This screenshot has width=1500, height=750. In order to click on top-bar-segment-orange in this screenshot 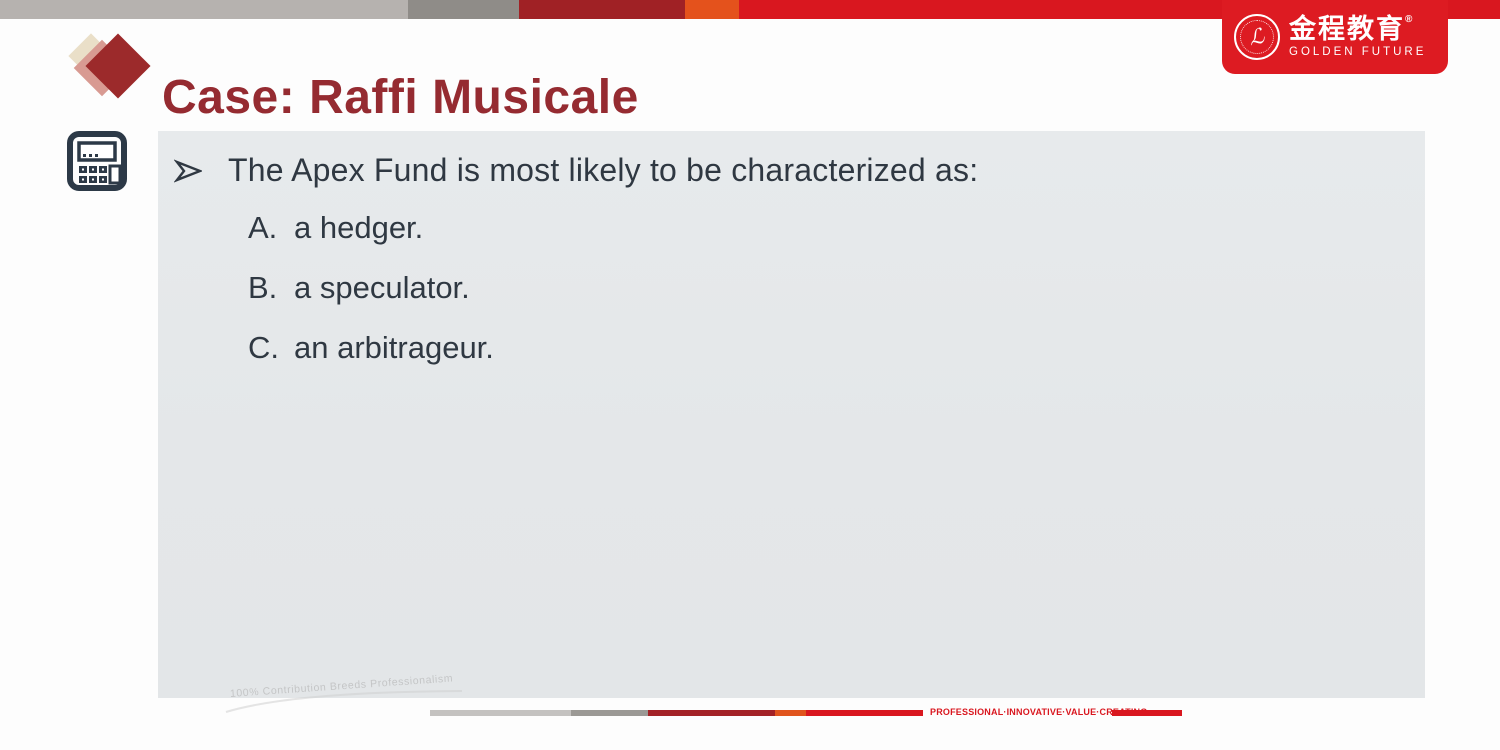, I will do `click(712, 9)`.